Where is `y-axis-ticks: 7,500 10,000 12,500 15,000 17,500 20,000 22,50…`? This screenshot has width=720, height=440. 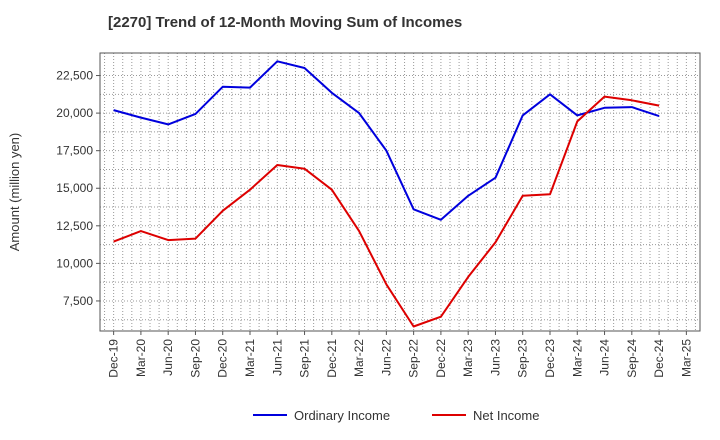
y-axis-ticks: 7,500 10,000 12,500 15,000 17,500 20,000 22,50… is located at coordinates (78, 188).